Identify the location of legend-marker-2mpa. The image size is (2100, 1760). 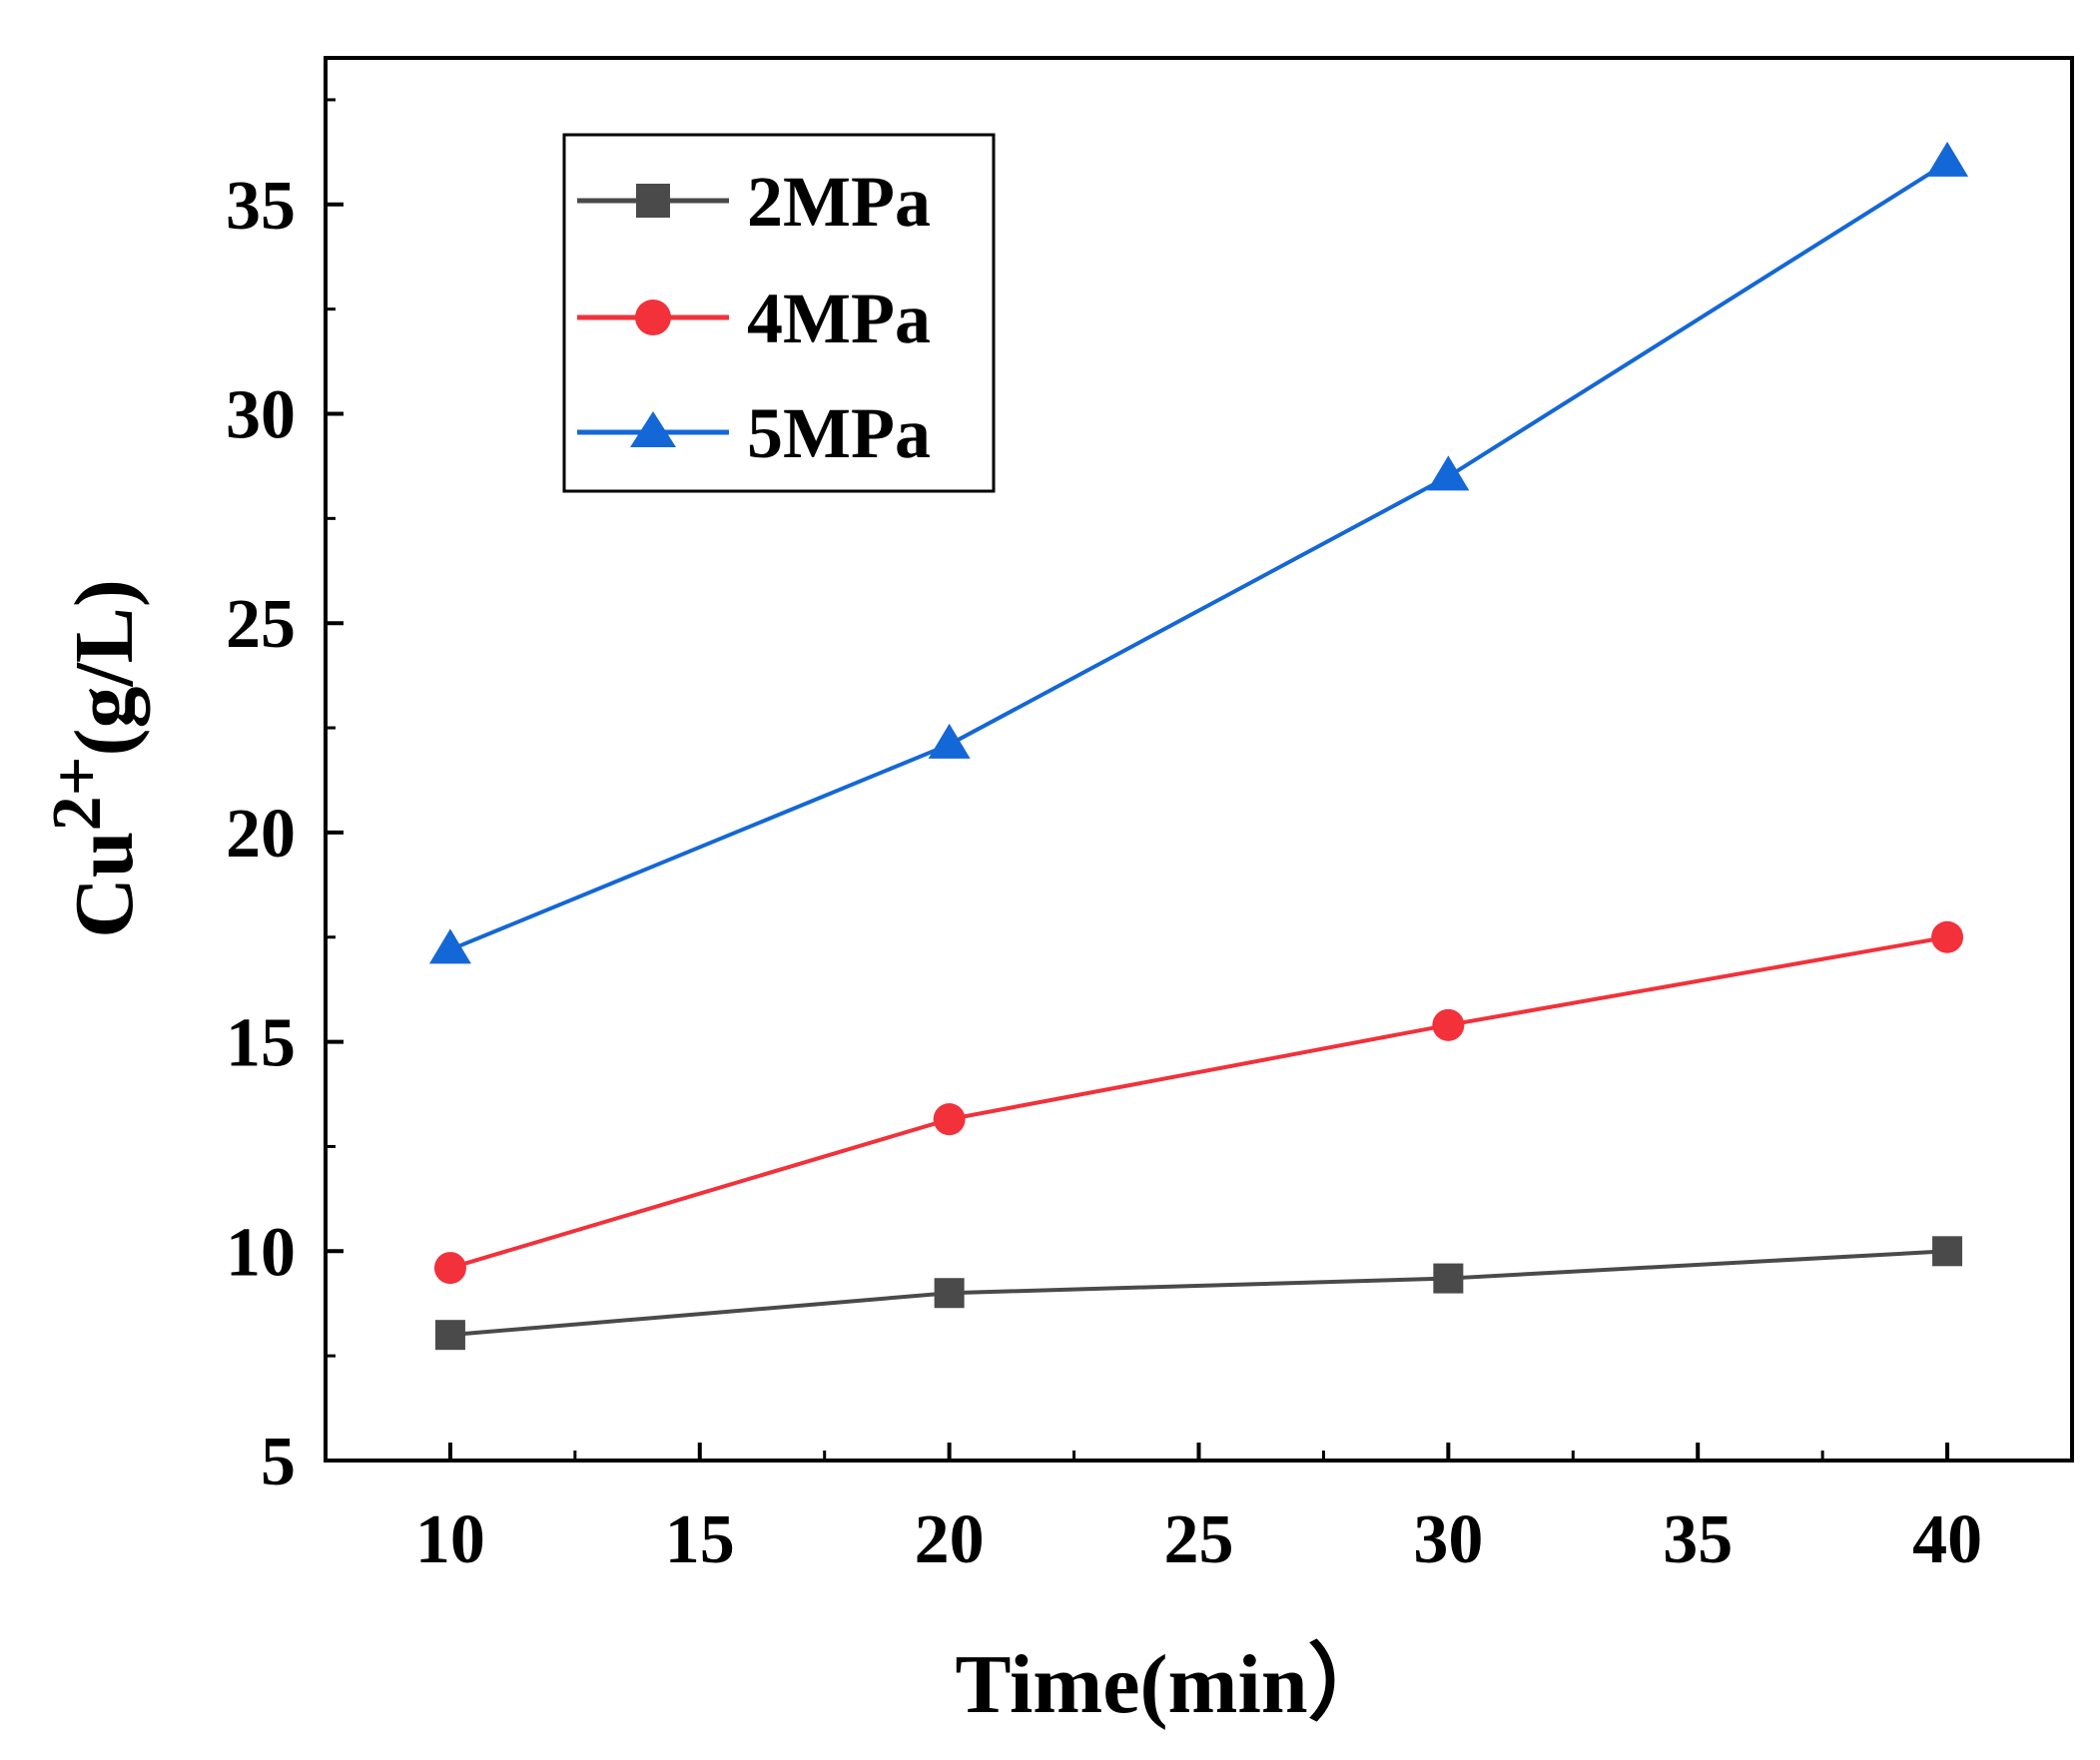
(653, 201).